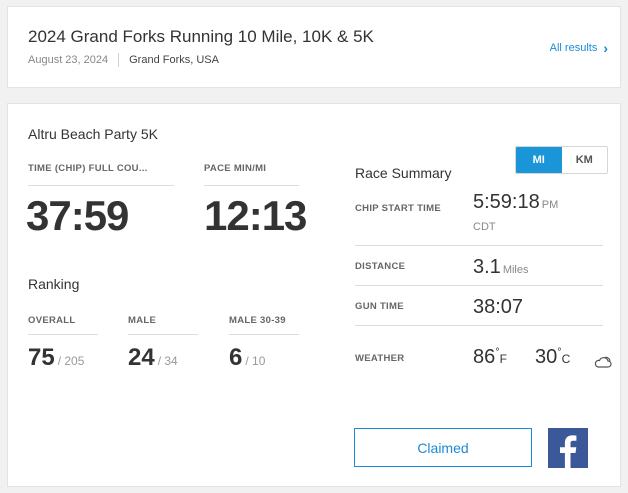 The width and height of the screenshot is (628, 493). Describe the element at coordinates (56, 358) in the screenshot. I see `rank-overall: 75/ 205` at that location.